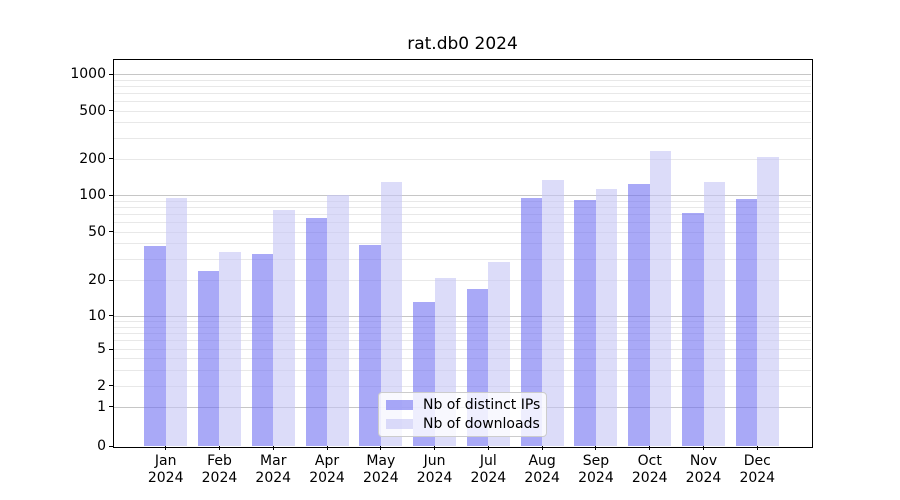 The width and height of the screenshot is (900, 500). I want to click on bar-distinct-ips-sep, so click(585, 322).